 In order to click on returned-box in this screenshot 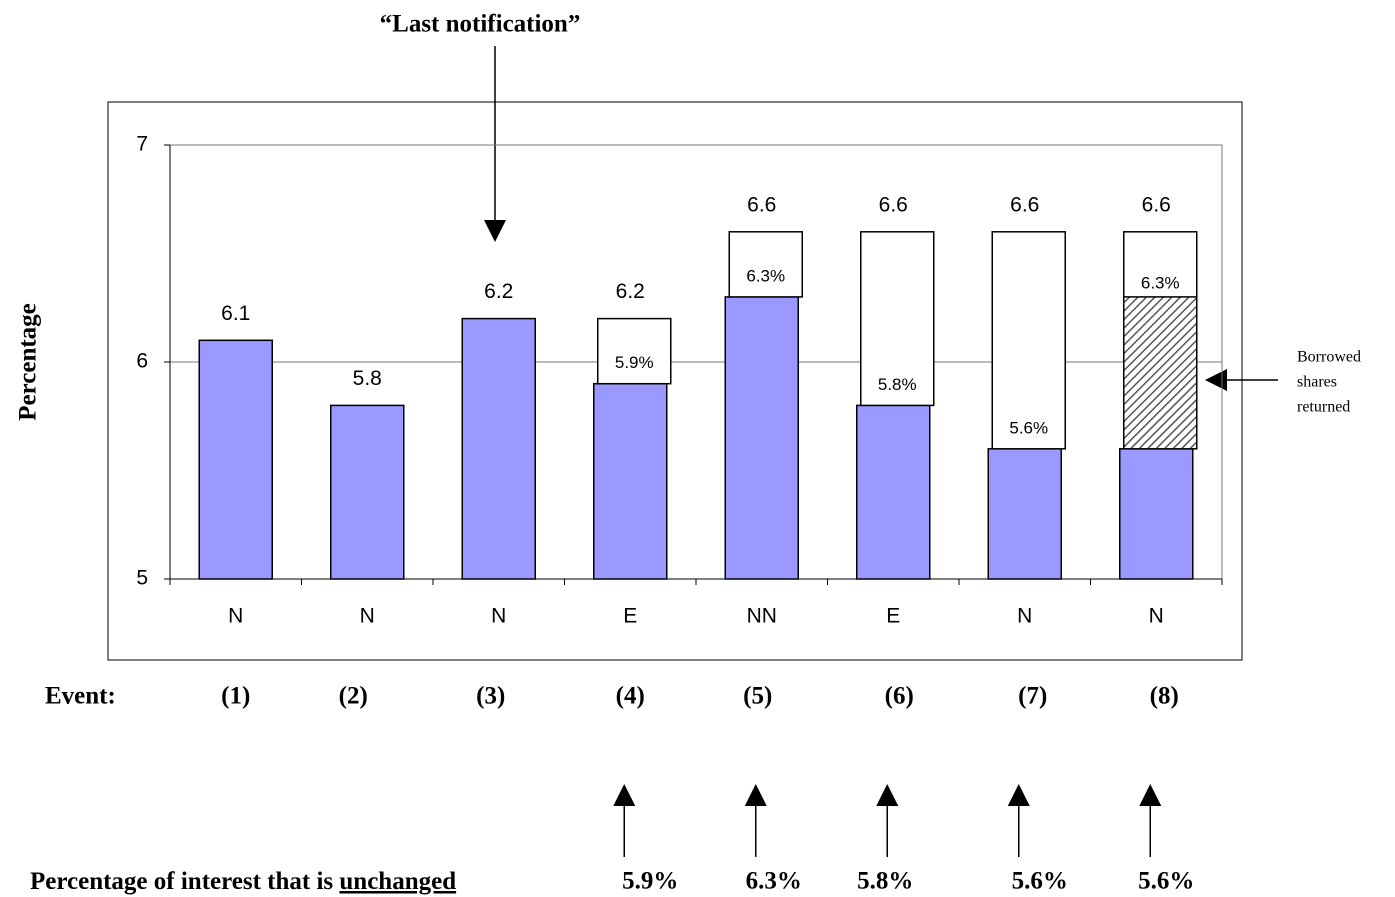, I will do `click(1160, 373)`.